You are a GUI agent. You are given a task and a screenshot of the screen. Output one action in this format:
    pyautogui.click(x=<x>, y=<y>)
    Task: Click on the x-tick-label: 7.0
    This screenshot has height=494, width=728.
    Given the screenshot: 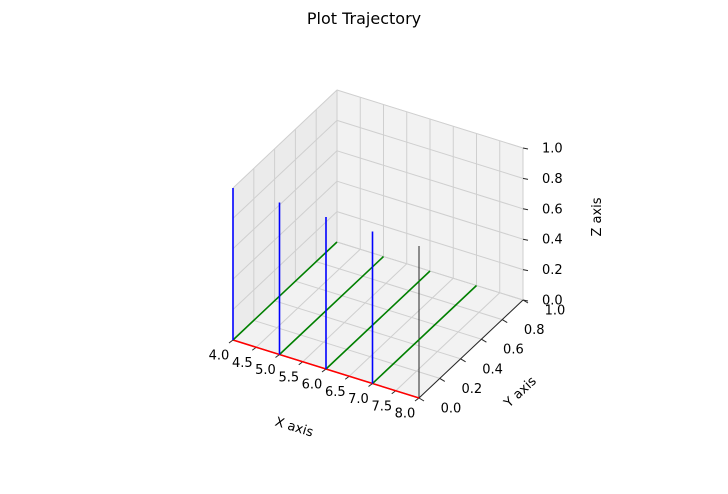 What is the action you would take?
    pyautogui.click(x=358, y=399)
    